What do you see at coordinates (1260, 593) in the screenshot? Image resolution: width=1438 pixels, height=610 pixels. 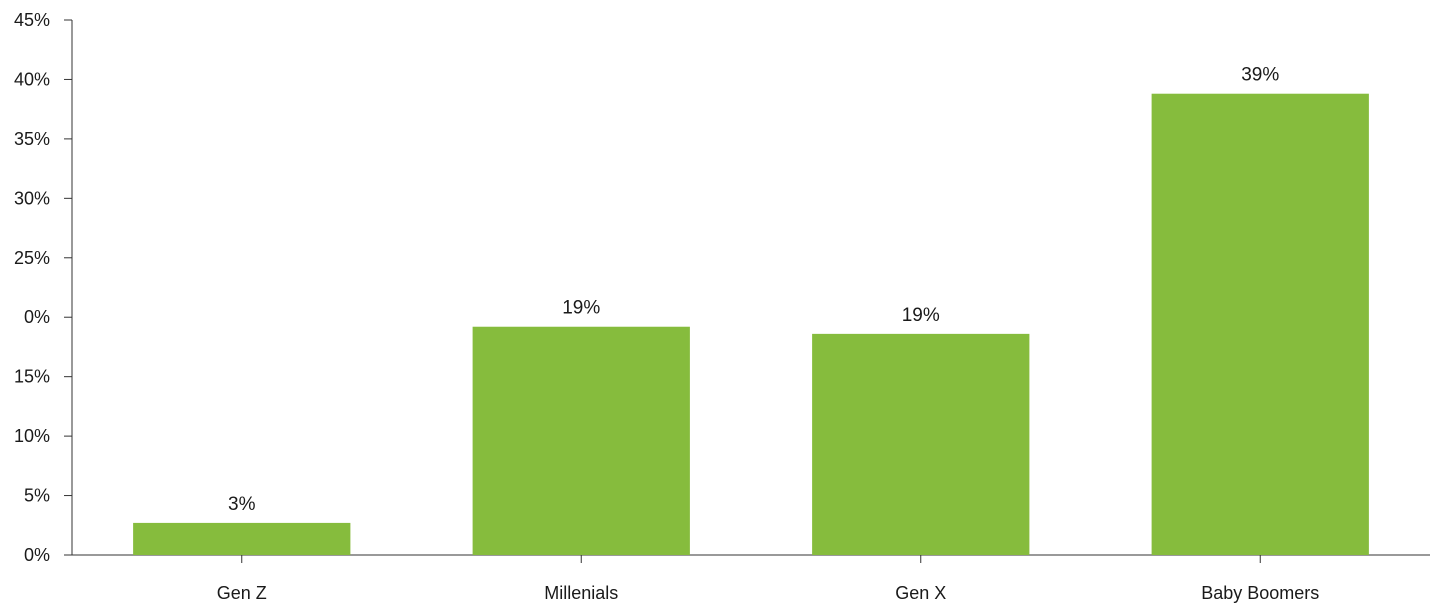 I see `x-category-label: Baby Boomers` at bounding box center [1260, 593].